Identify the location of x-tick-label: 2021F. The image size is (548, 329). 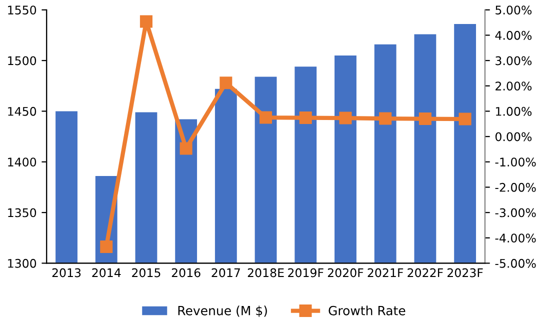
(386, 273).